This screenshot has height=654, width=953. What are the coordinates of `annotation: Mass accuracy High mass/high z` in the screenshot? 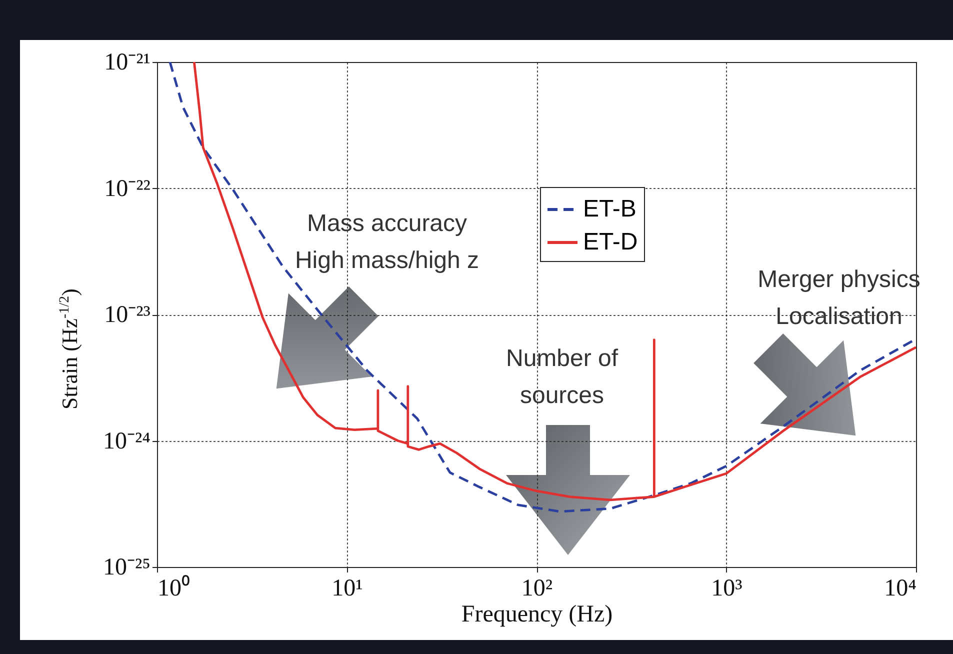 It's located at (387, 242).